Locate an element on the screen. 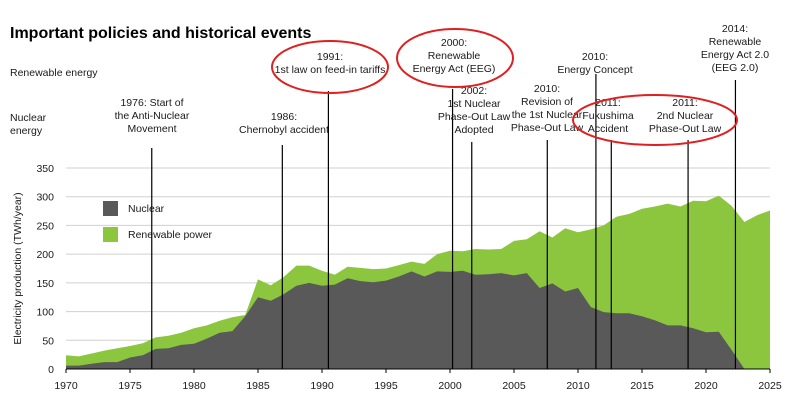 This screenshot has width=790, height=404. legend-label: Renewable power is located at coordinates (170, 235).